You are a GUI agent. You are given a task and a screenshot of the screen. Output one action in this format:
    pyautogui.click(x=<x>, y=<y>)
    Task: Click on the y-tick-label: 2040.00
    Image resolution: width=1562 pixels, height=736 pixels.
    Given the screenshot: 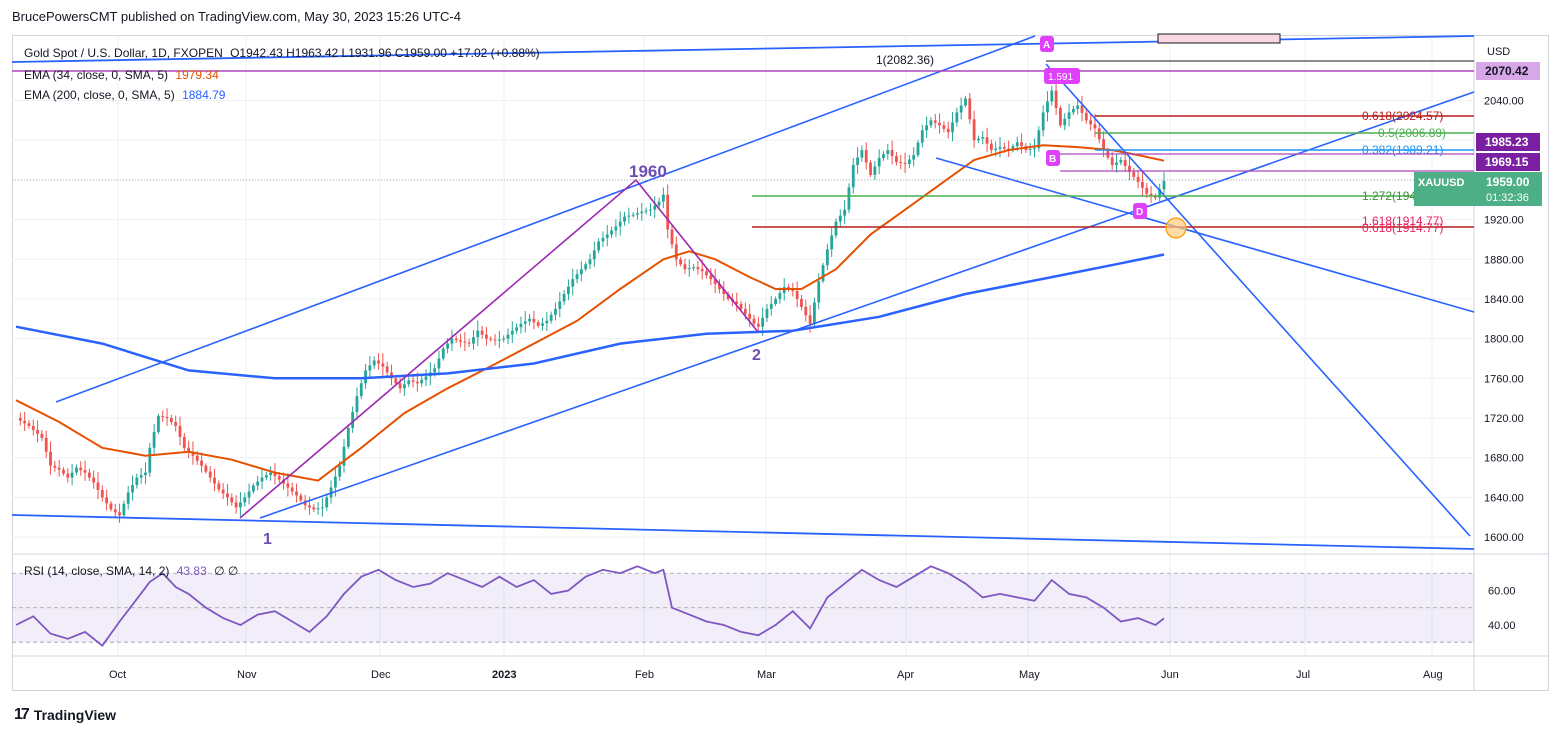 What is the action you would take?
    pyautogui.click(x=1504, y=102)
    